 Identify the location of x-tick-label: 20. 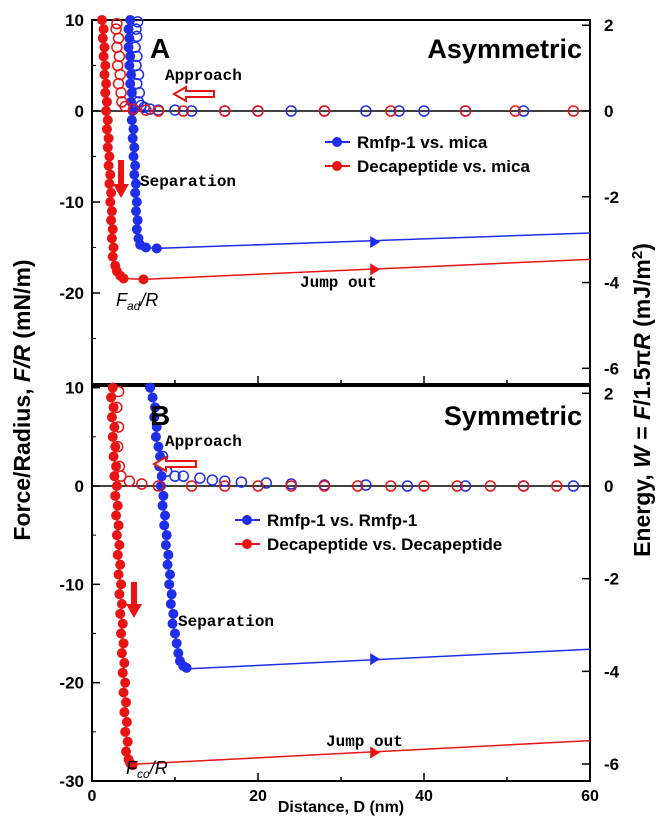
(258, 796).